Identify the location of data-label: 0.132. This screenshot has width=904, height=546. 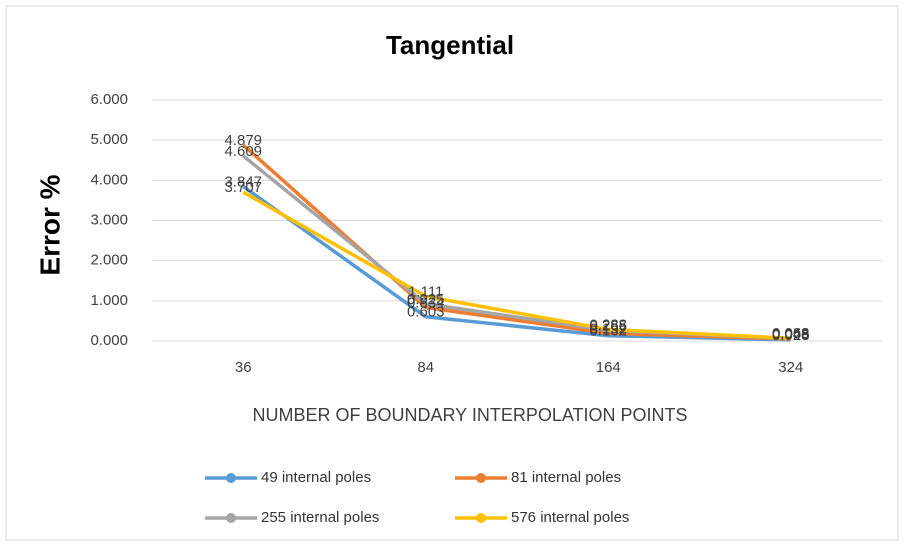
(608, 331).